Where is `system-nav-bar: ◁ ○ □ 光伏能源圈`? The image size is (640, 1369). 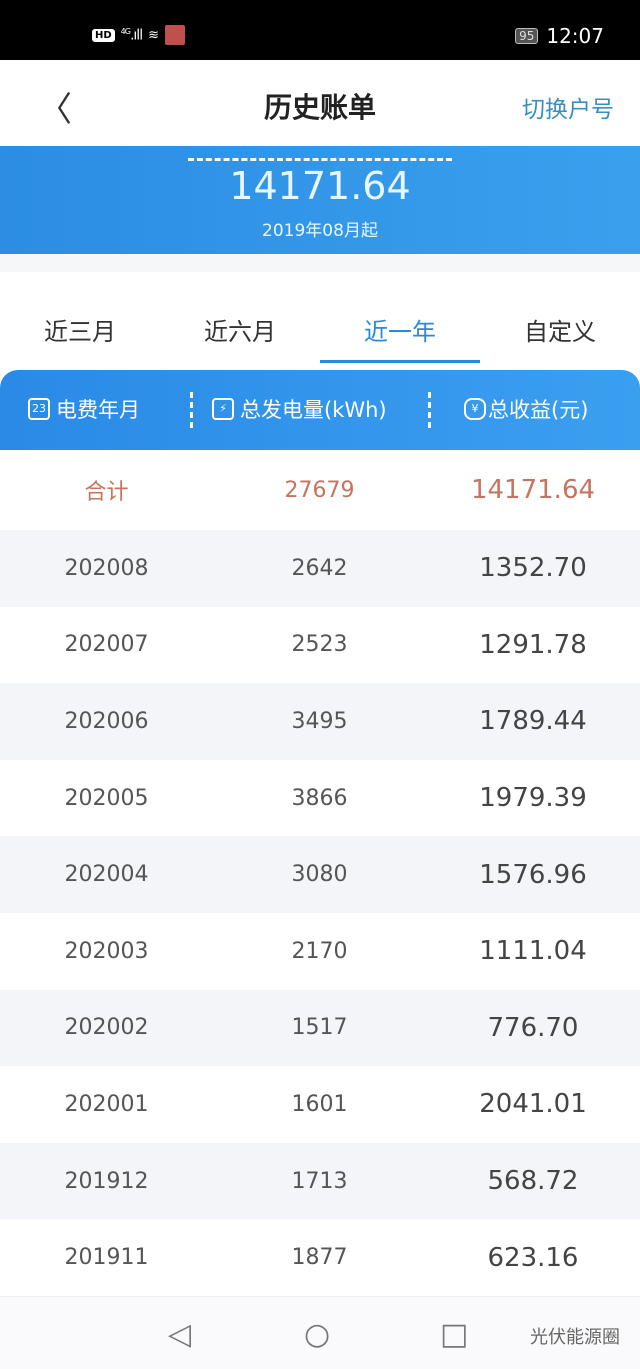
system-nav-bar: ◁ ○ □ 光伏能源圈 is located at coordinates (320, 1332).